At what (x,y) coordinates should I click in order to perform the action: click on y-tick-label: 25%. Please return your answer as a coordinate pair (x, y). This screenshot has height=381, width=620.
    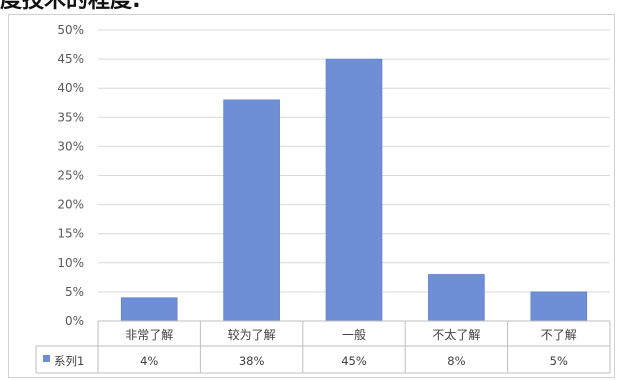
    Looking at the image, I should click on (70, 176).